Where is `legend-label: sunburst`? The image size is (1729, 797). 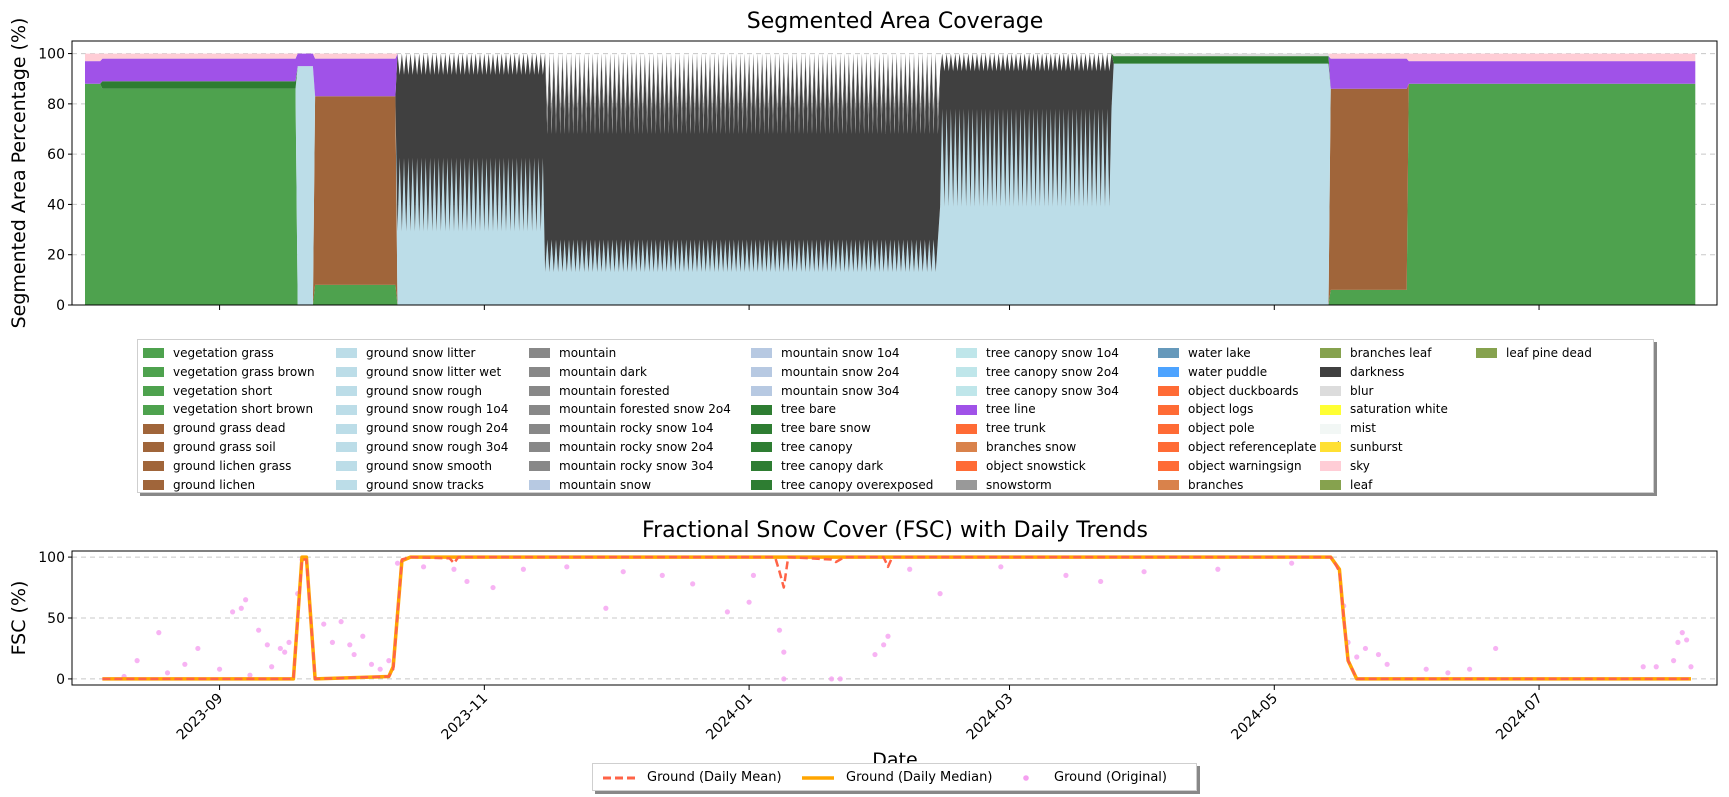 legend-label: sunburst is located at coordinates (1376, 446).